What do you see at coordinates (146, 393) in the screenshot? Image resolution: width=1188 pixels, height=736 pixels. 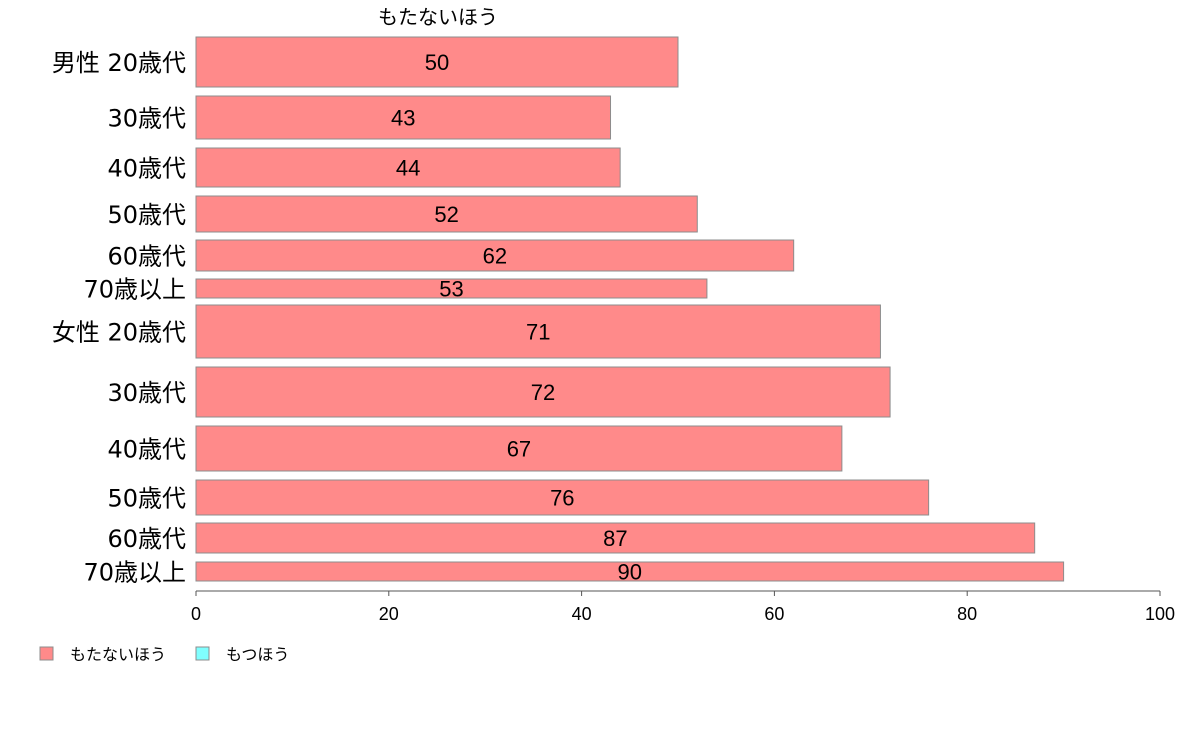 I see `category-label-7: 30歳代` at bounding box center [146, 393].